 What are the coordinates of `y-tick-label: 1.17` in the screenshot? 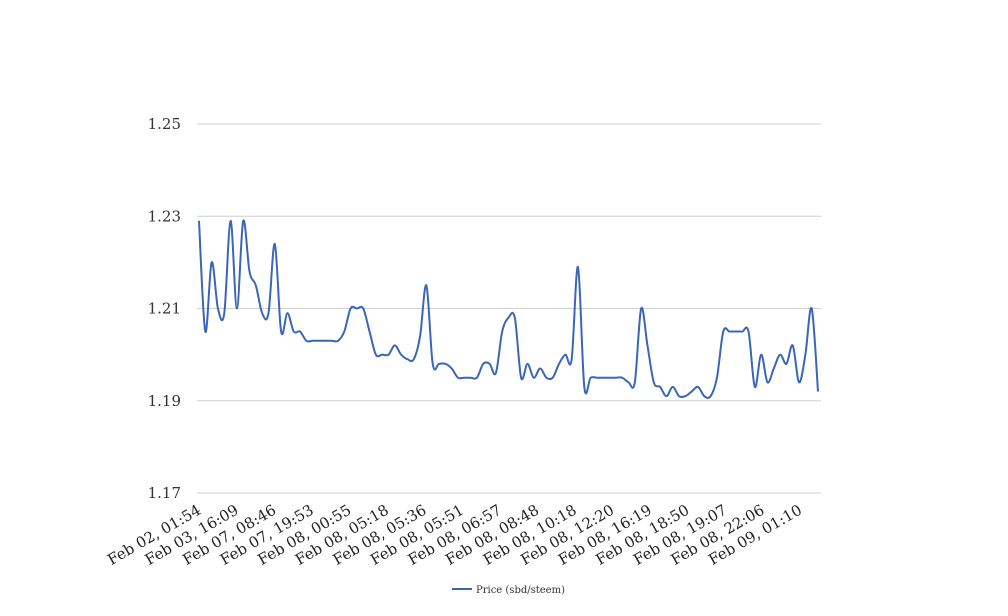 It's located at (164, 493).